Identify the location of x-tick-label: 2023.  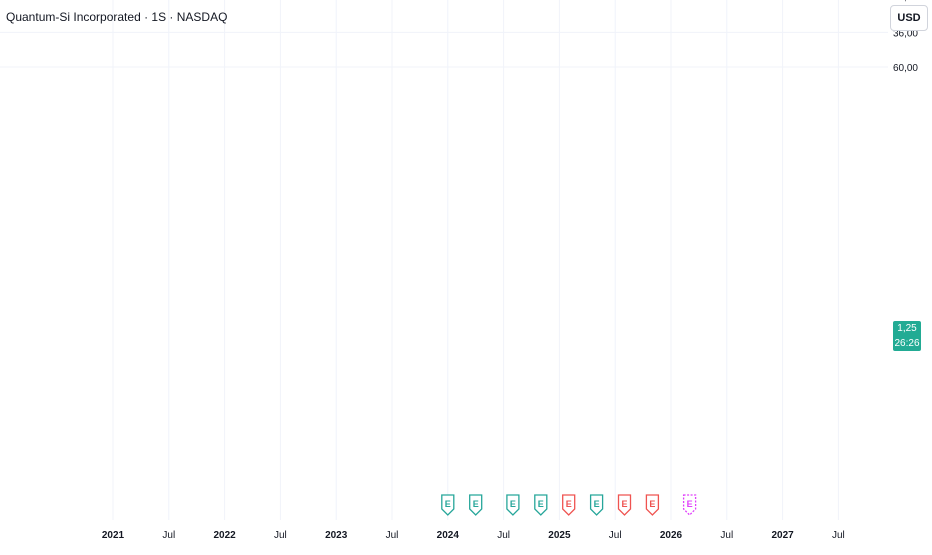
(336, 535).